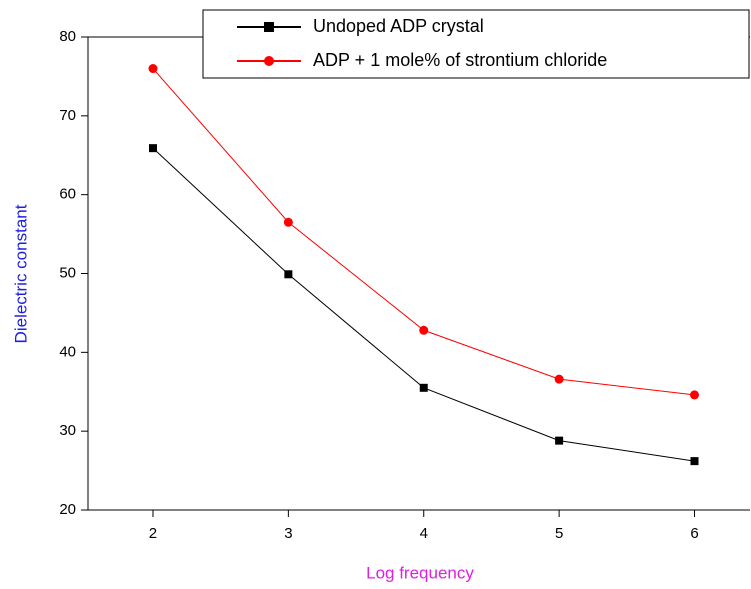 The image size is (751, 589). I want to click on y-tick-label: 60, so click(67, 194).